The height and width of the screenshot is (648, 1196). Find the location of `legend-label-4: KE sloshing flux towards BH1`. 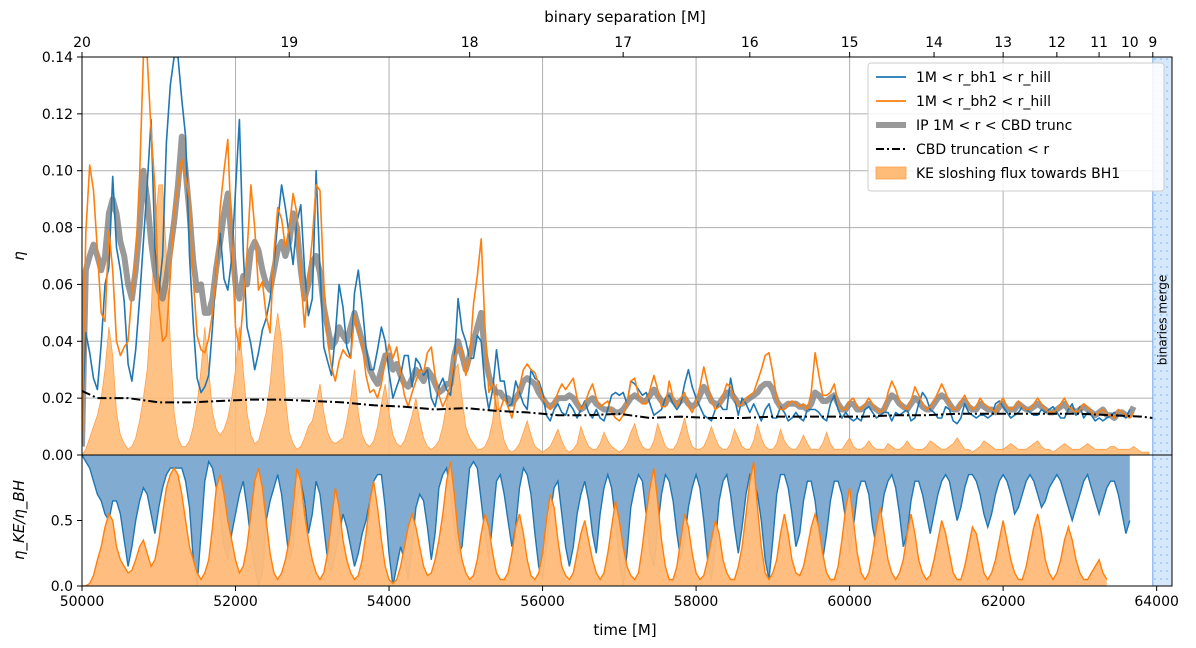

legend-label-4: KE sloshing flux towards BH1 is located at coordinates (1018, 174).